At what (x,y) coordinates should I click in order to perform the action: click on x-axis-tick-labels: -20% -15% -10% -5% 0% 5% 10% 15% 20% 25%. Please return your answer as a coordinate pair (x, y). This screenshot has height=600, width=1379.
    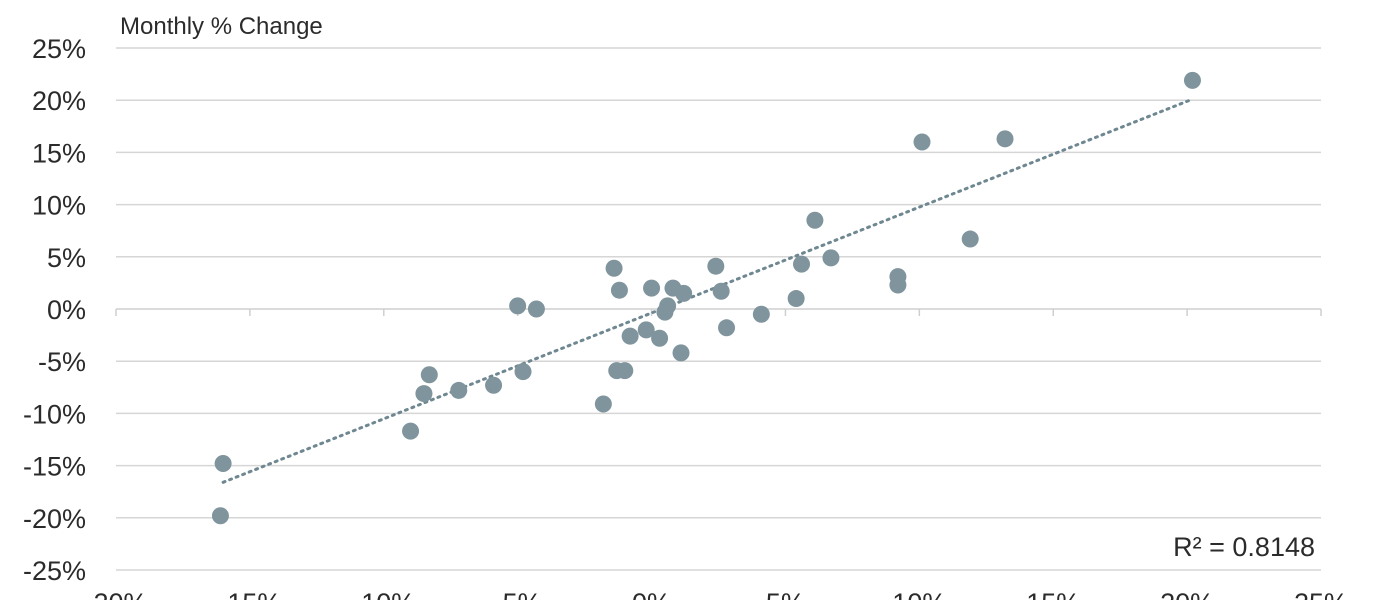
    Looking at the image, I should click on (716, 594).